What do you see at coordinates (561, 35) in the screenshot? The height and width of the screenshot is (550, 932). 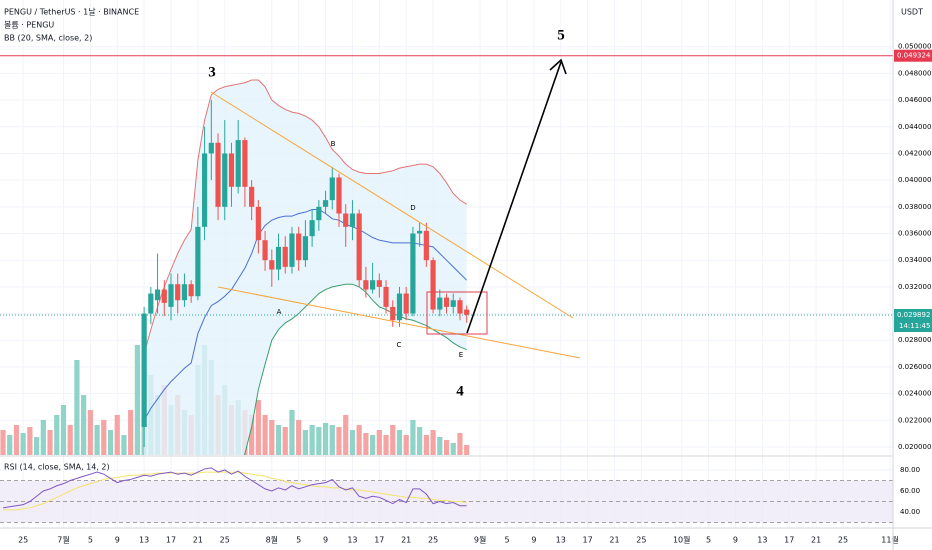 I see `annotation: 5` at bounding box center [561, 35].